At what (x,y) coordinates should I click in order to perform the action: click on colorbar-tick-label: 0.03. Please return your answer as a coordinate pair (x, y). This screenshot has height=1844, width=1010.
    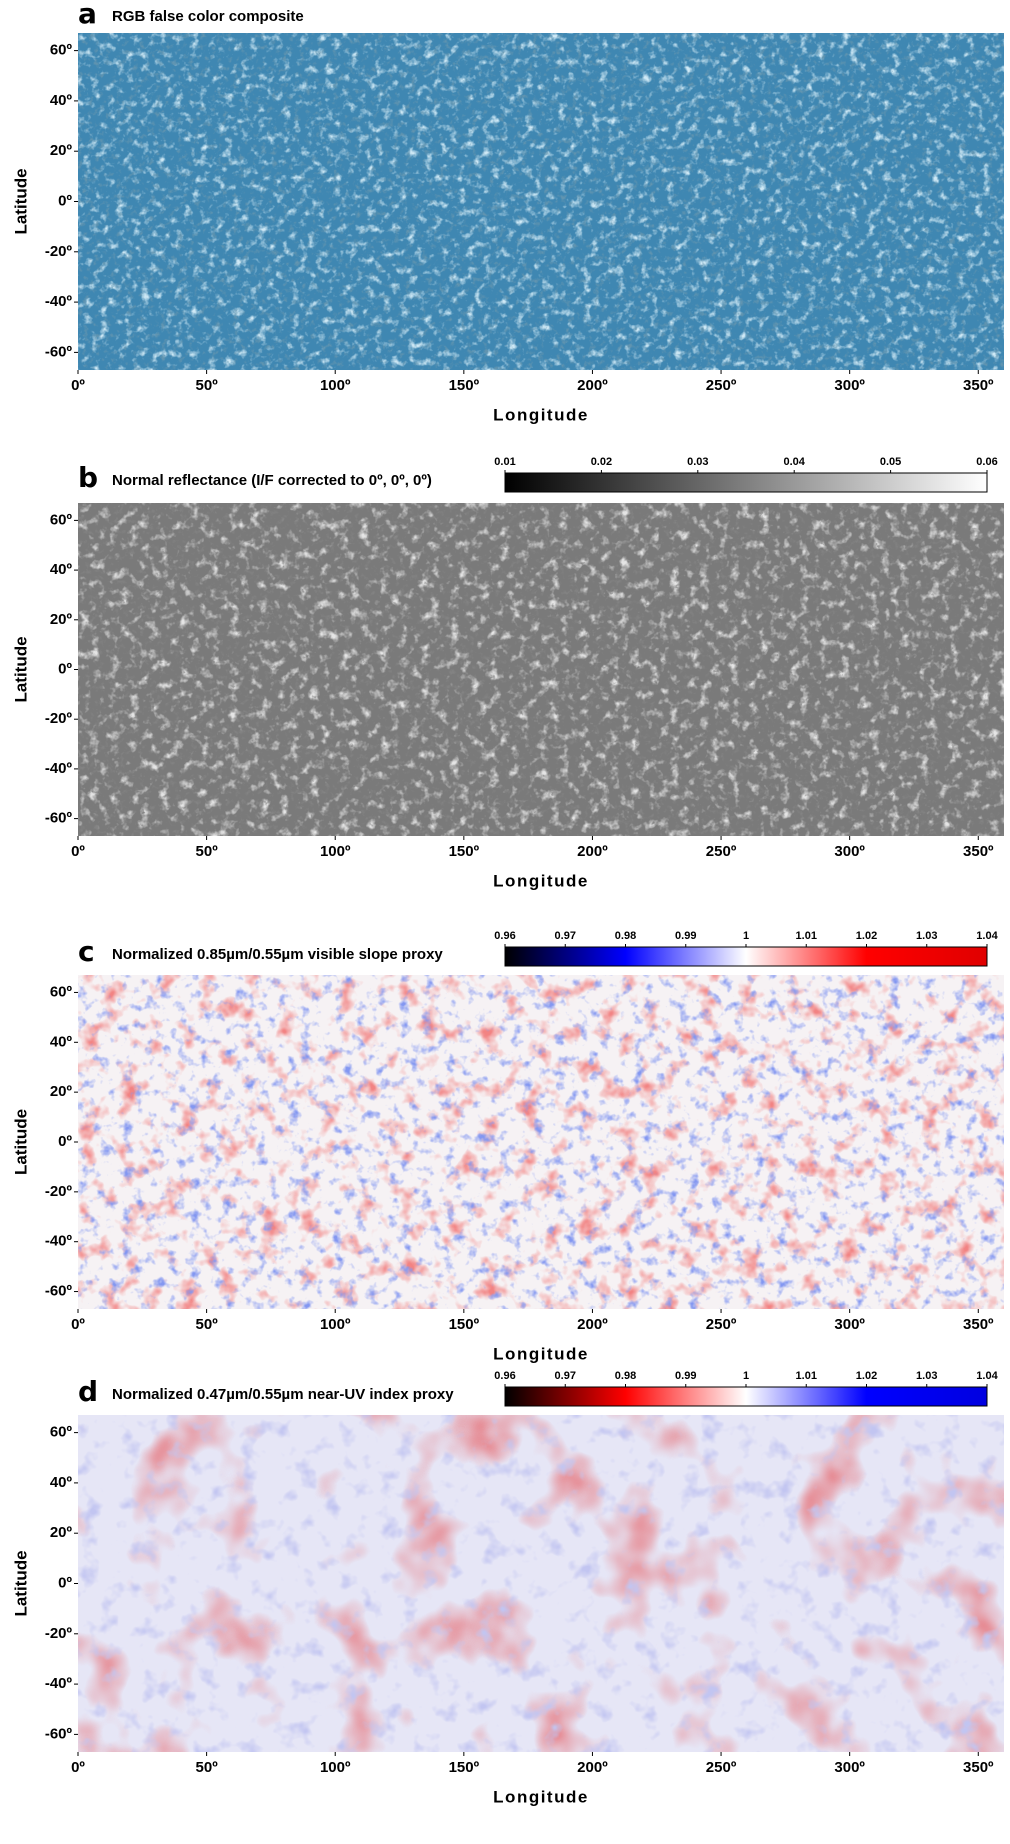
    Looking at the image, I should click on (697, 462).